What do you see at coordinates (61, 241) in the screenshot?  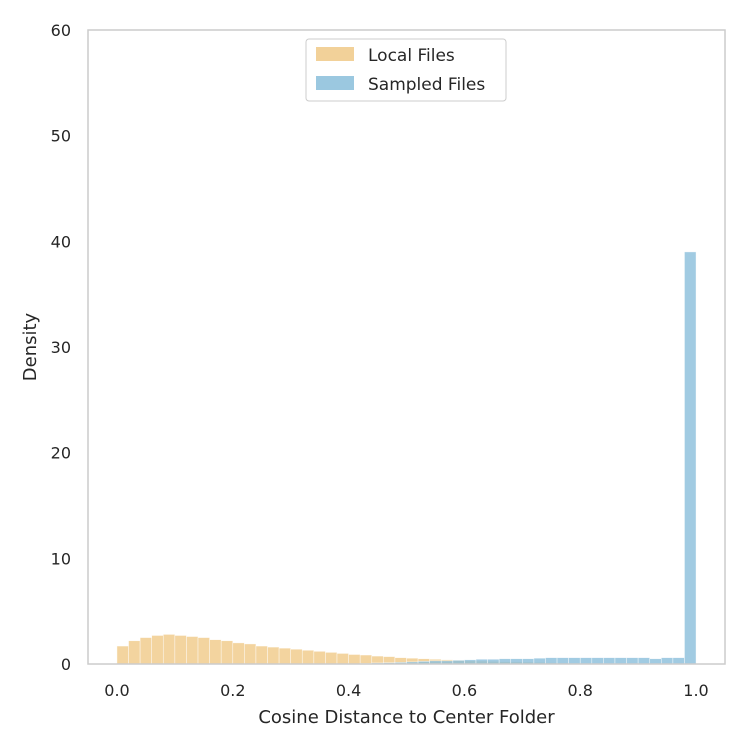 I see `y-tick-label: 40` at bounding box center [61, 241].